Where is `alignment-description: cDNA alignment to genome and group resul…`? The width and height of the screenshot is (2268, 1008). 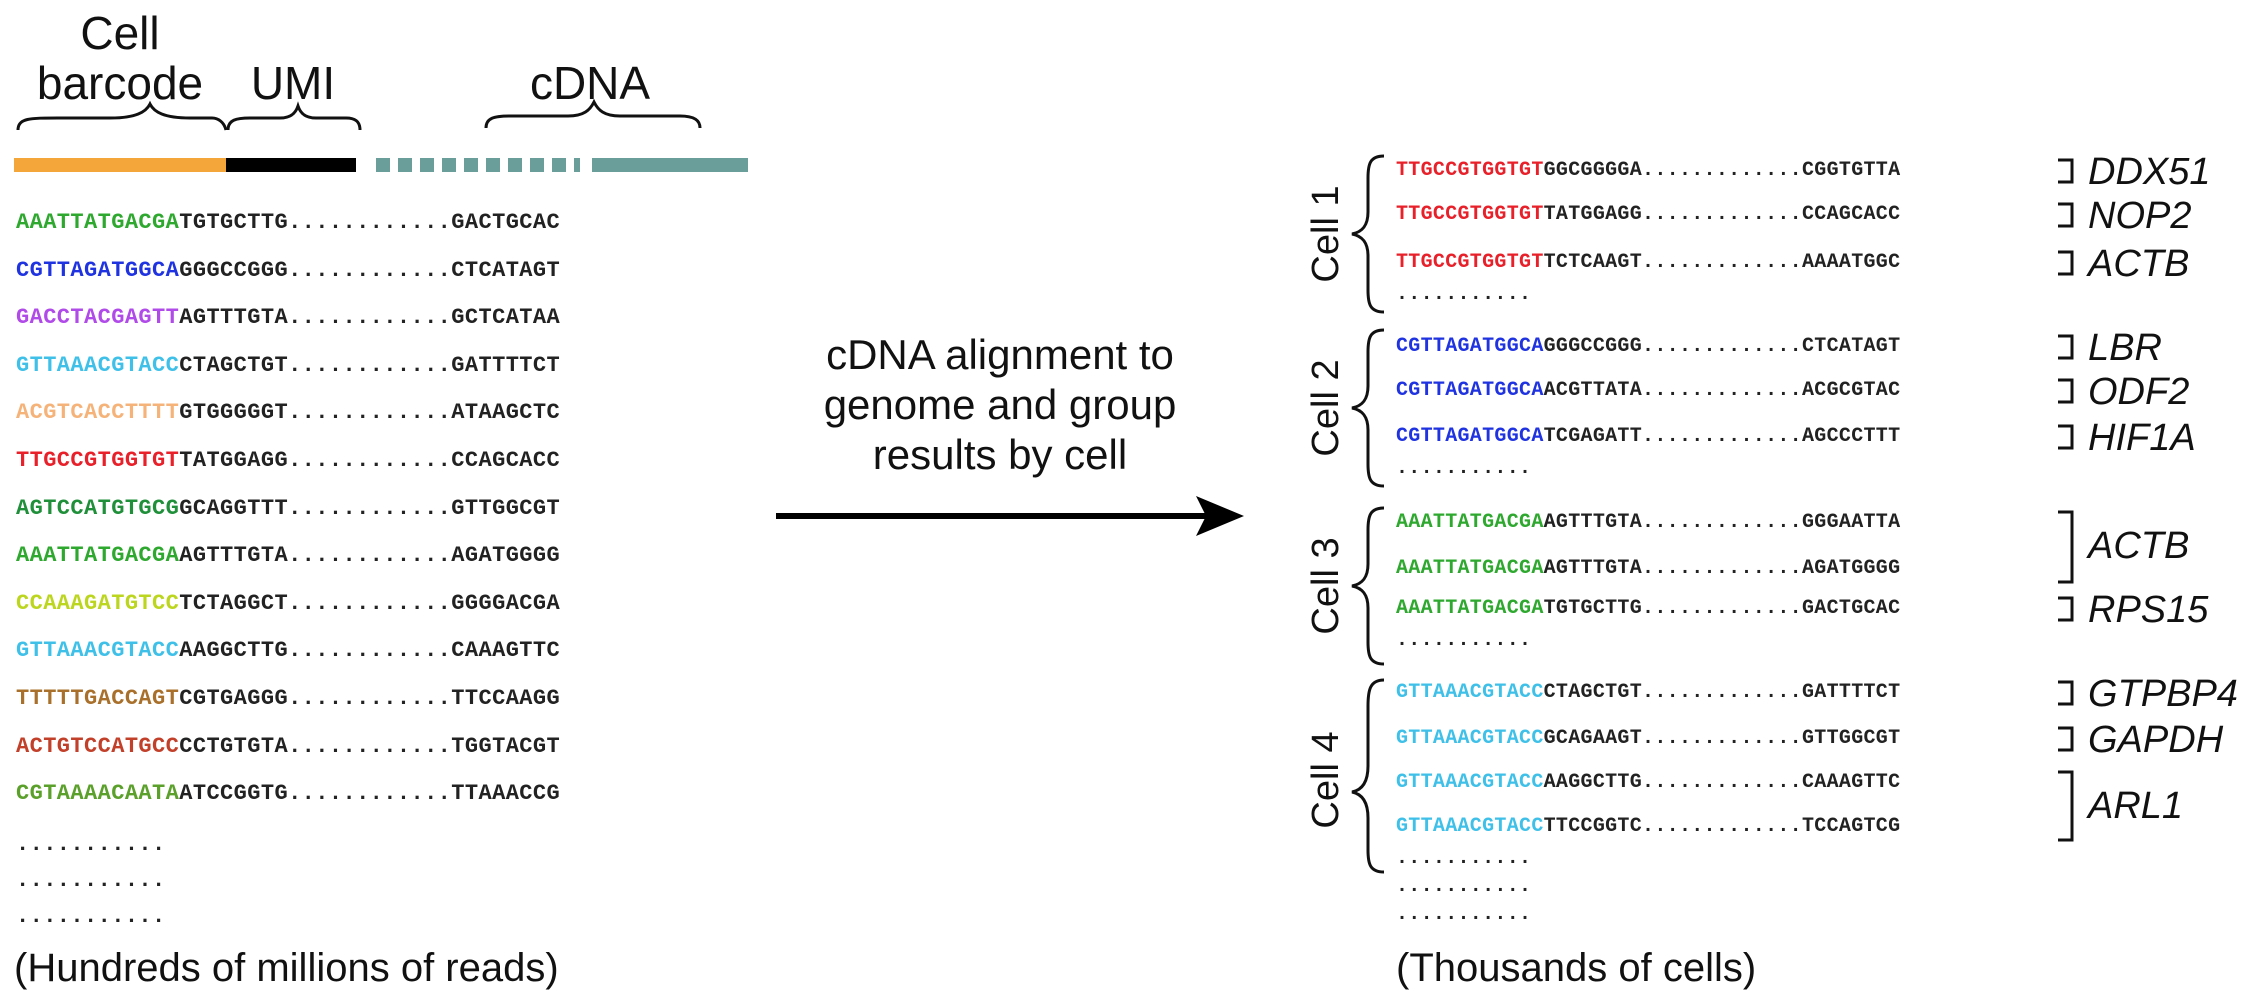
alignment-description: cDNA alignment to genome and group resul… is located at coordinates (1000, 404).